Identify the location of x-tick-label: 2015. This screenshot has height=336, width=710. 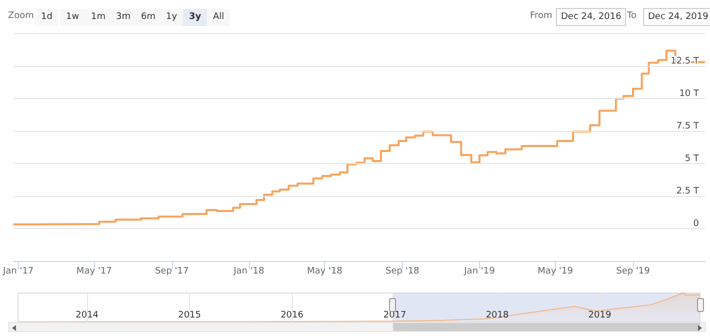
(190, 315).